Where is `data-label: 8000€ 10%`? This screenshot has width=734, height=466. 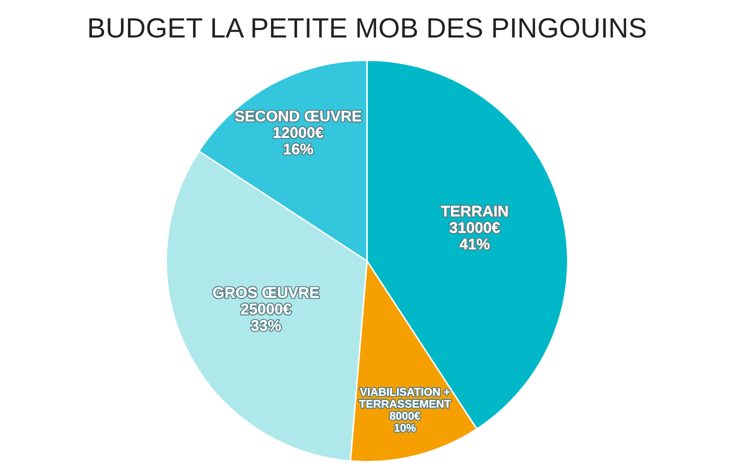
data-label: 8000€ 10% is located at coordinates (405, 422).